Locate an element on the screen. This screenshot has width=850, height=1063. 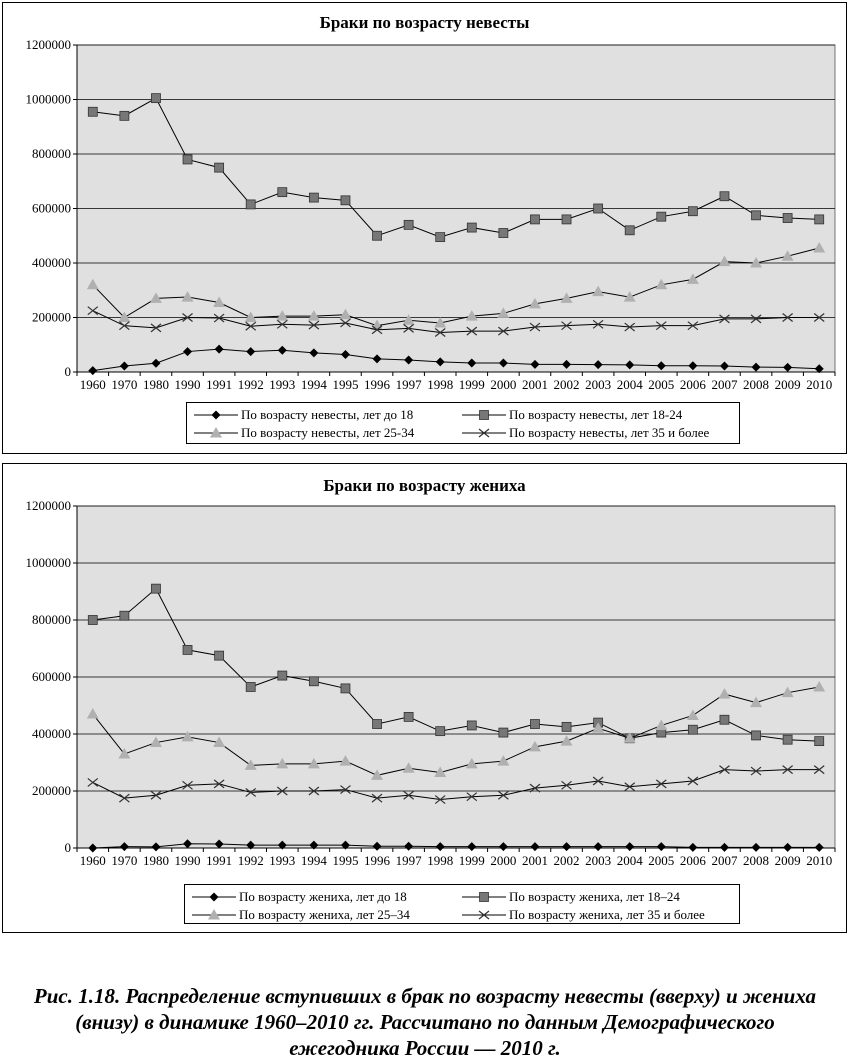
groom-legend-item: По возрасту жениха, лет 18–24 is located at coordinates (570, 897).